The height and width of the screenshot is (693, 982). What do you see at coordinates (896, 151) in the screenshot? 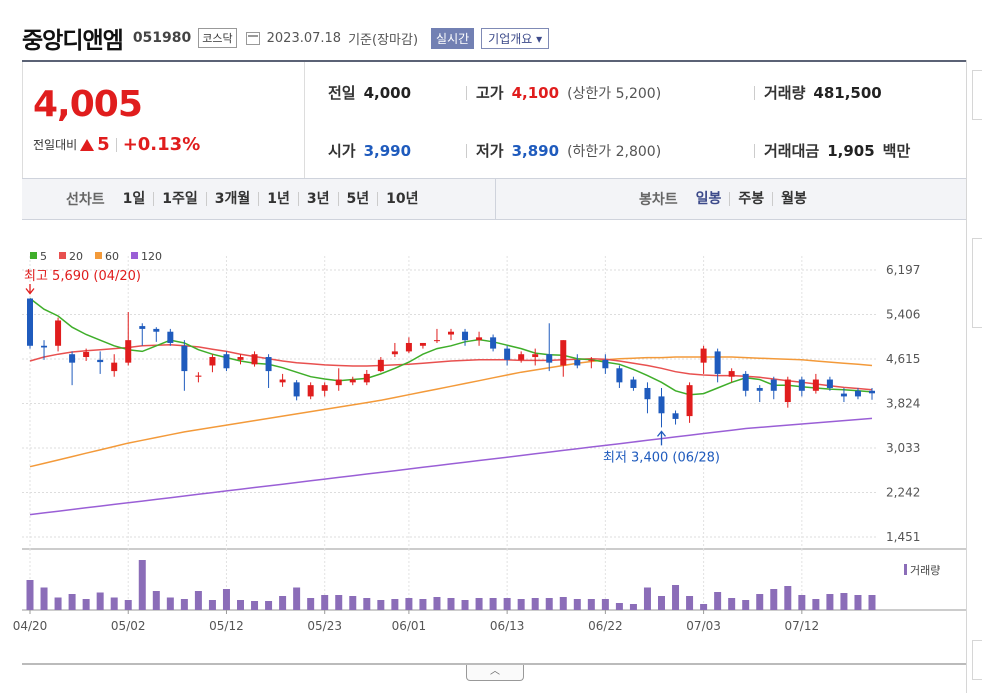
I see `stat-unit: 백만` at bounding box center [896, 151].